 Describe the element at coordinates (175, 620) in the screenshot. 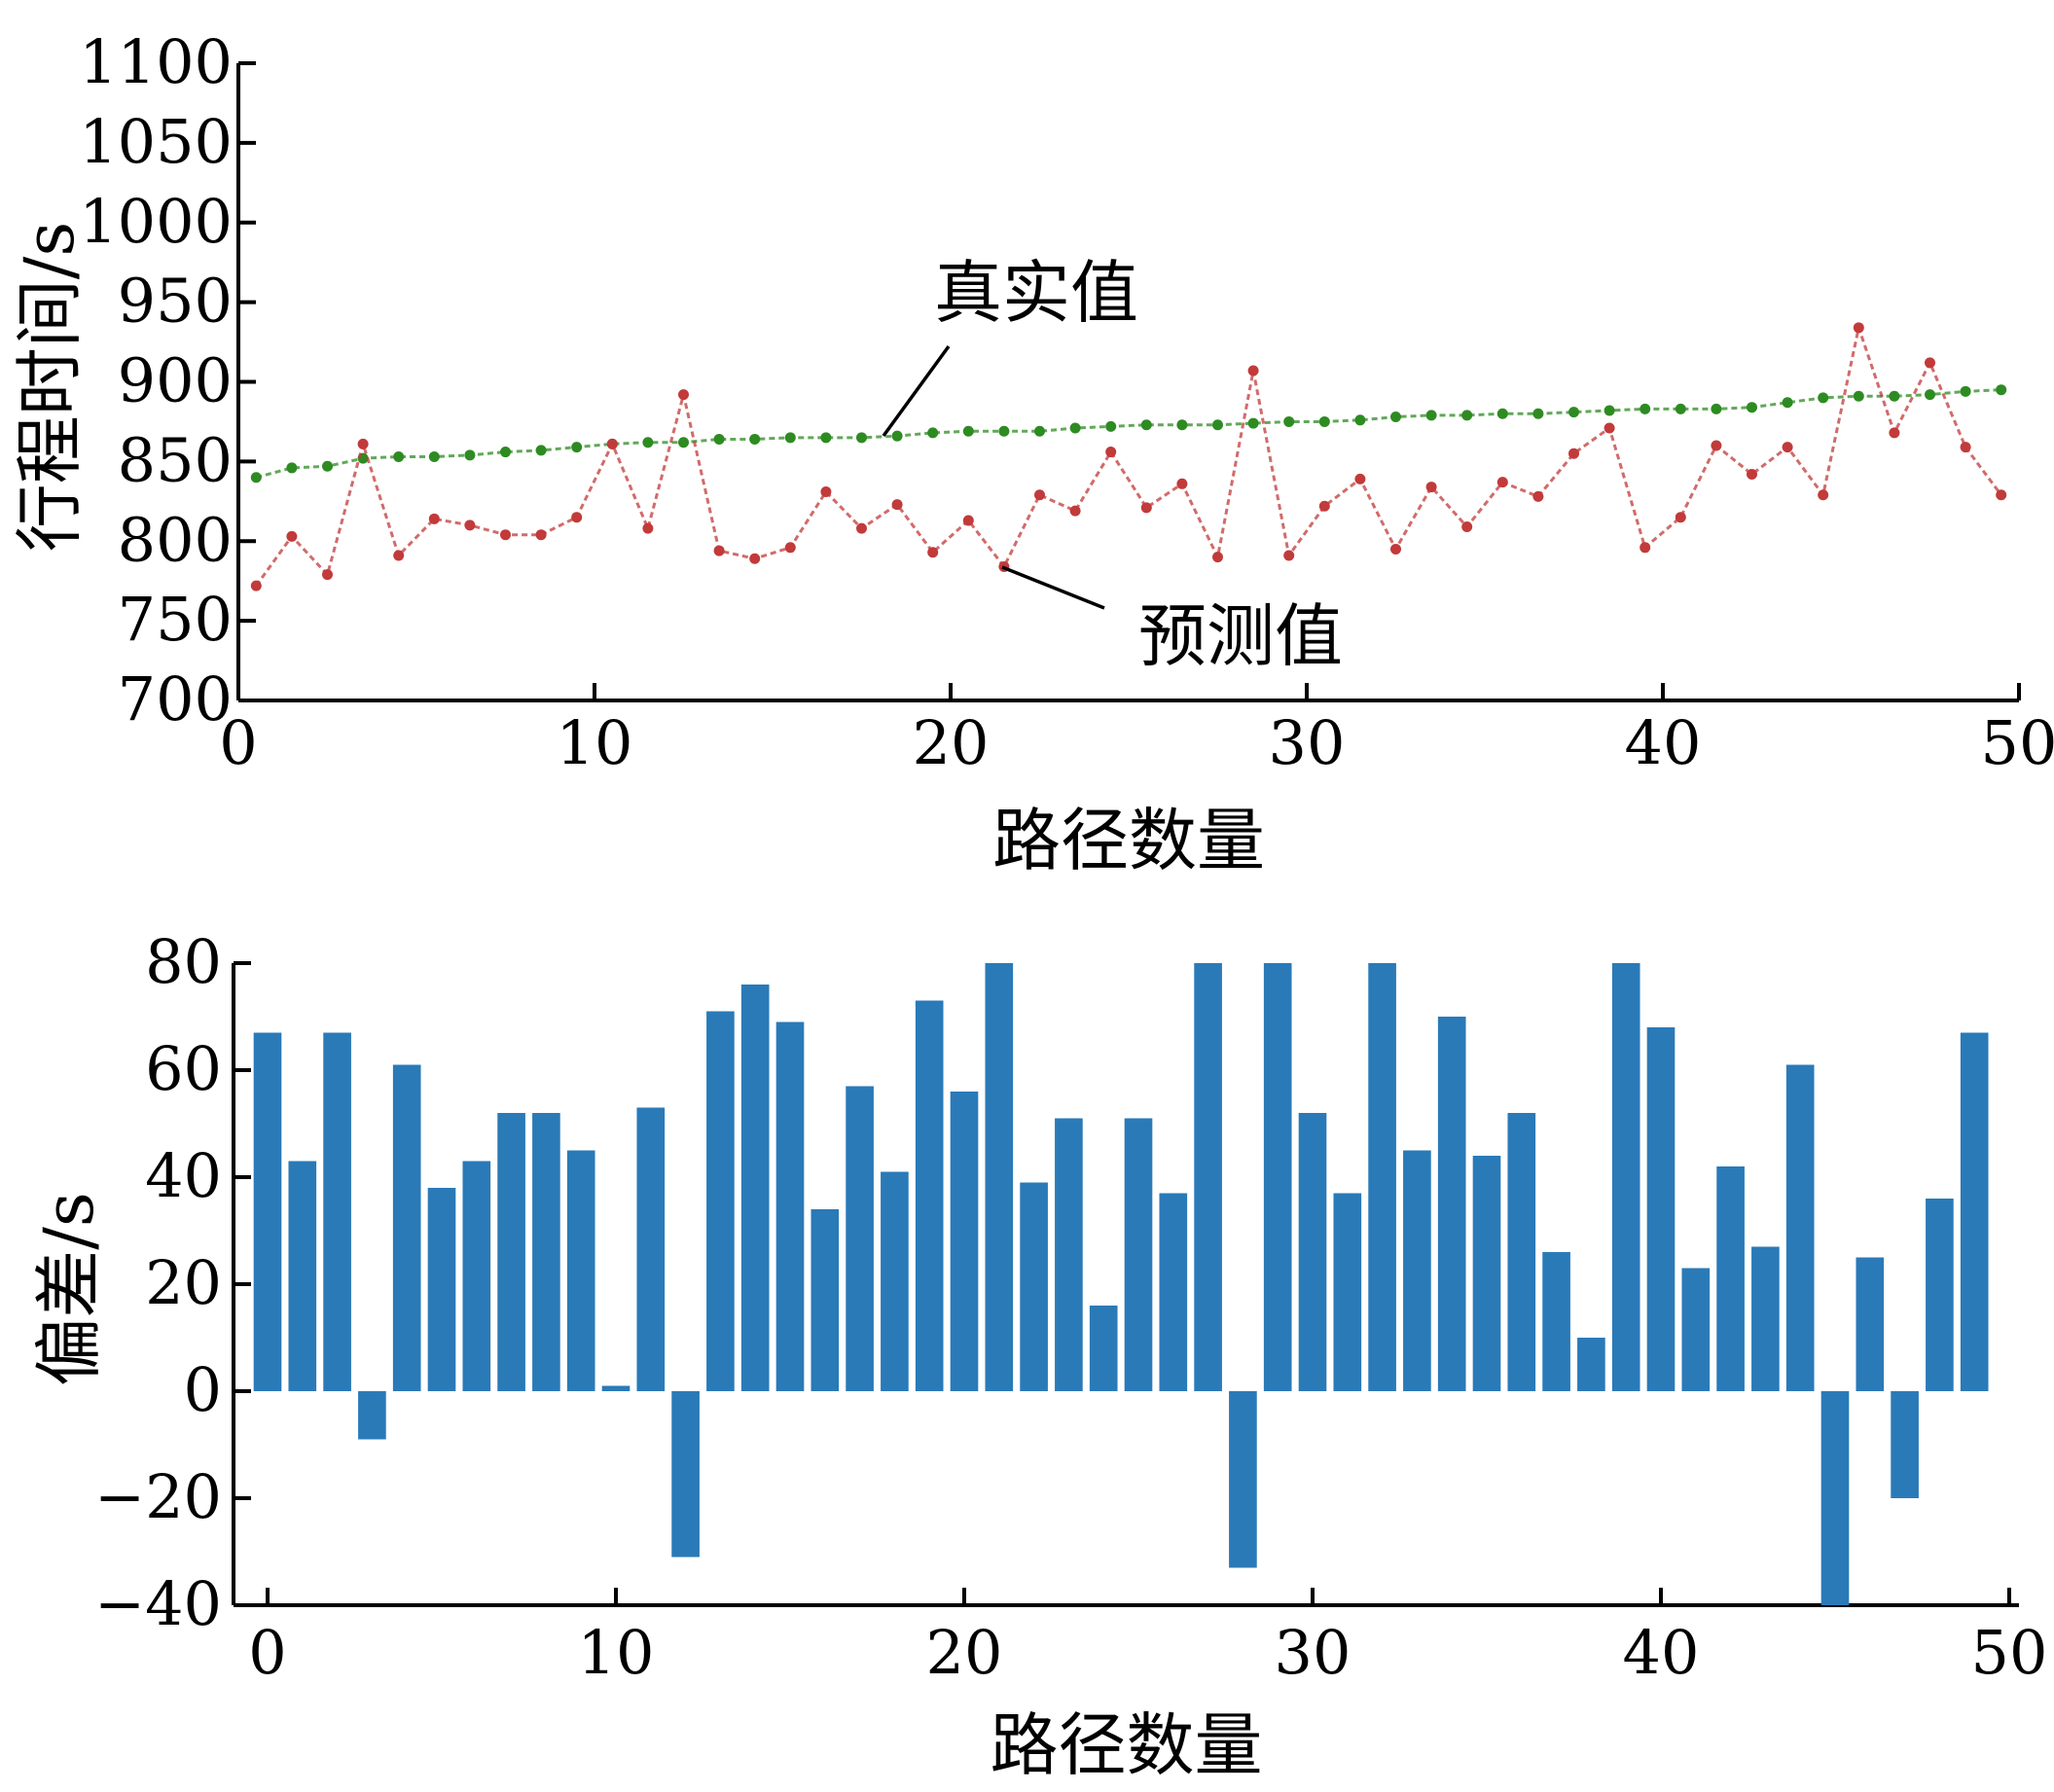

I see `y-tick-label: 750` at that location.